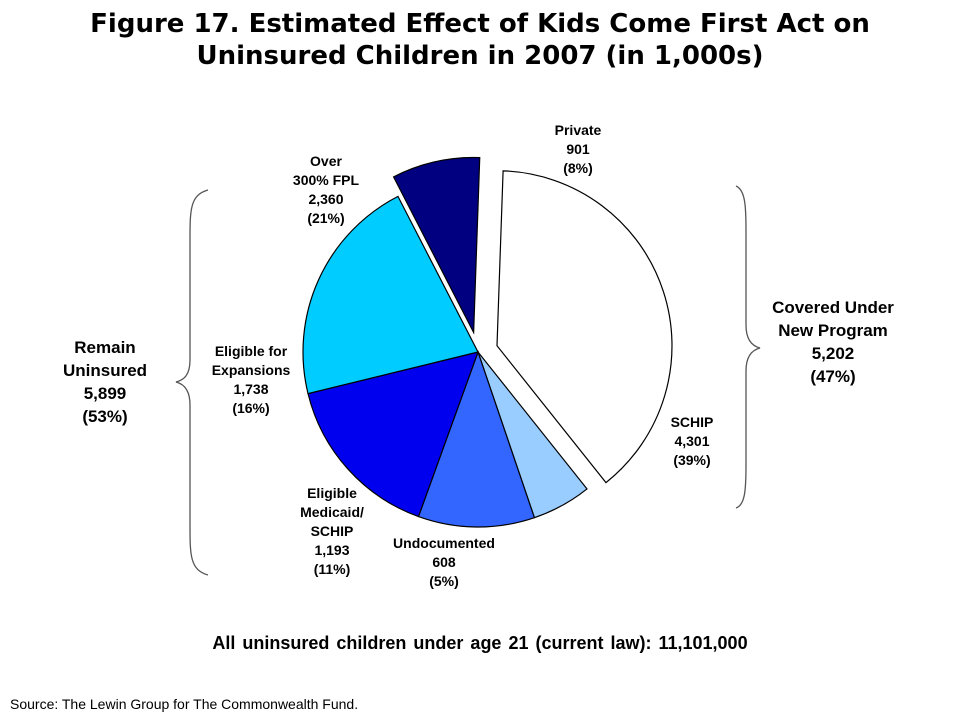  I want to click on pie-slice-eligible-for-expansions, so click(393, 434).